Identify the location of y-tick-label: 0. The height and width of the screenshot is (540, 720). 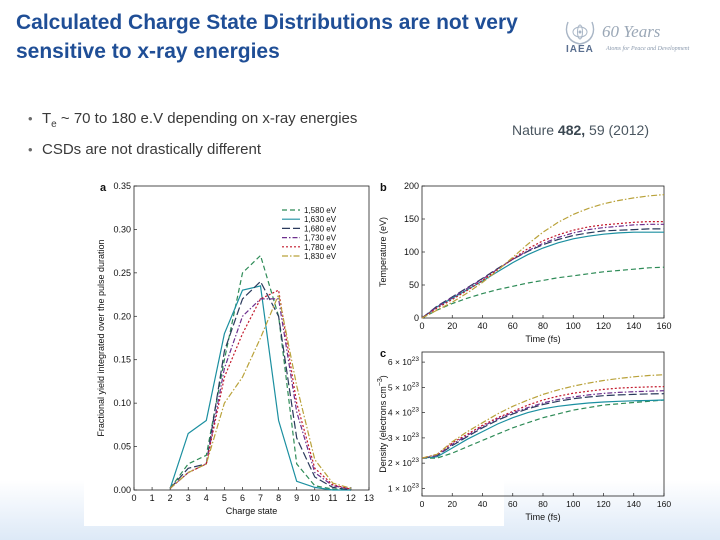
(416, 318).